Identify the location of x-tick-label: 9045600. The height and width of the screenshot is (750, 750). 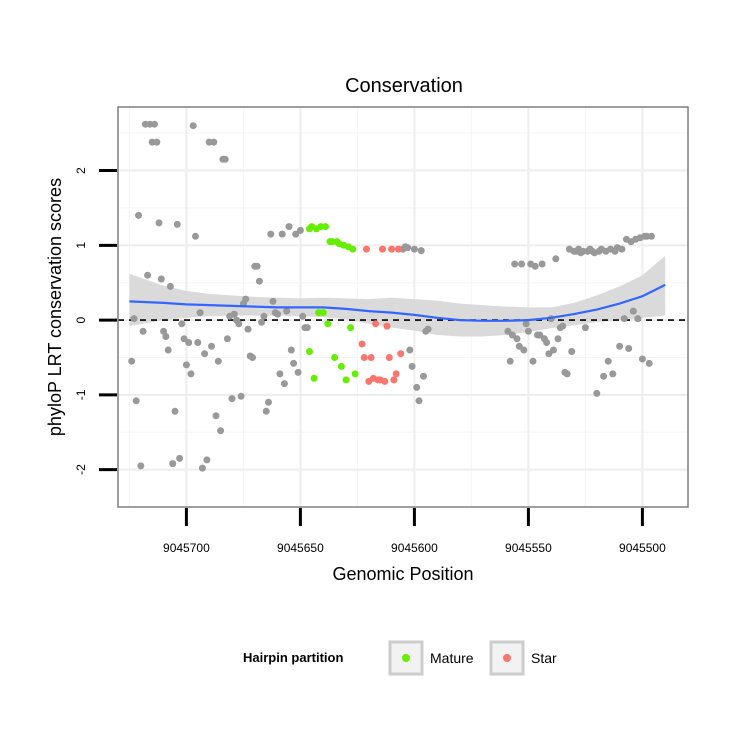
(414, 548).